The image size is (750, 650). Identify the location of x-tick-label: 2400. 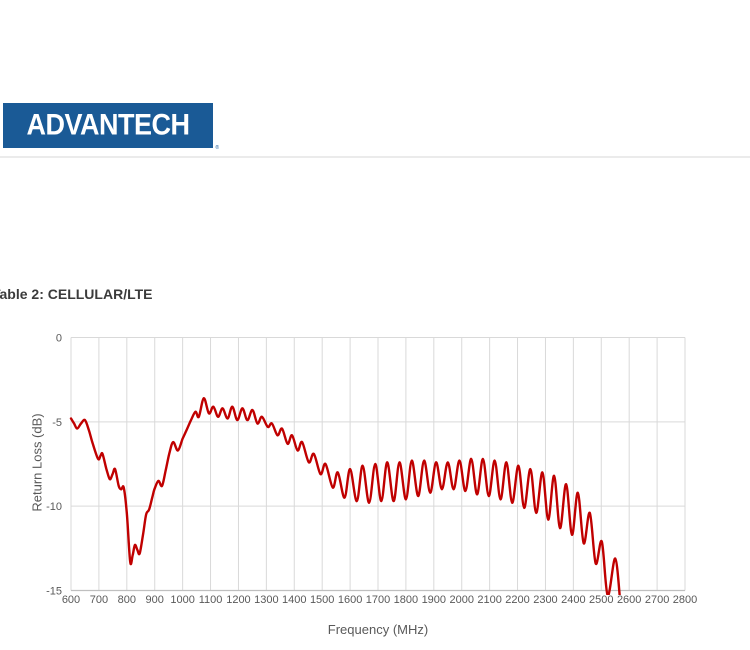
(573, 600).